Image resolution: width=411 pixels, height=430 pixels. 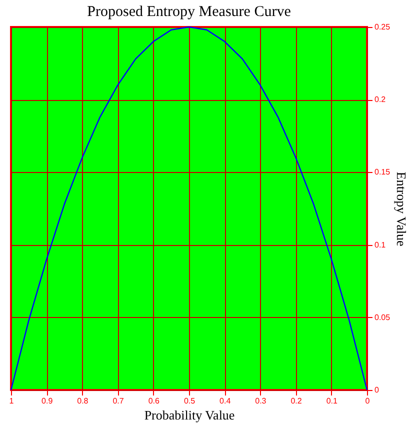 What do you see at coordinates (189, 415) in the screenshot?
I see `x-axis-title: Probability Value` at bounding box center [189, 415].